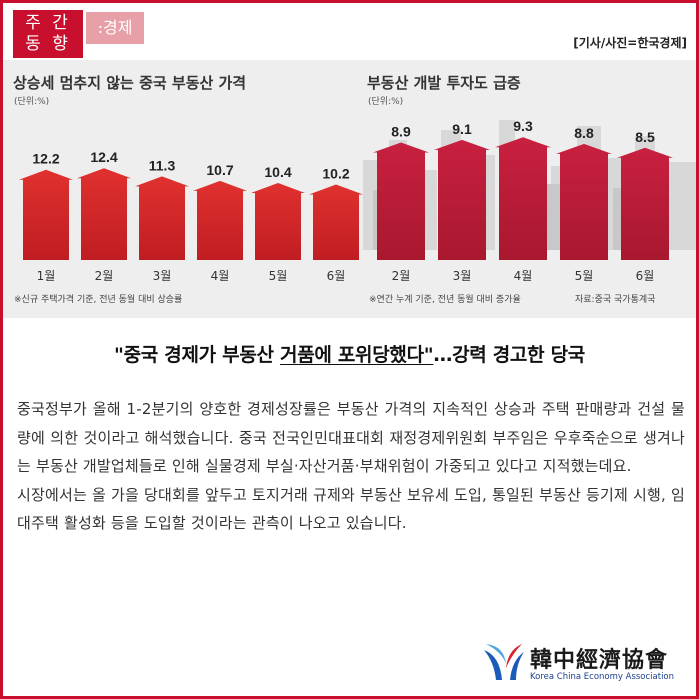 The width and height of the screenshot is (699, 699). What do you see at coordinates (401, 132) in the screenshot?
I see `right-value-label: 8.9` at bounding box center [401, 132].